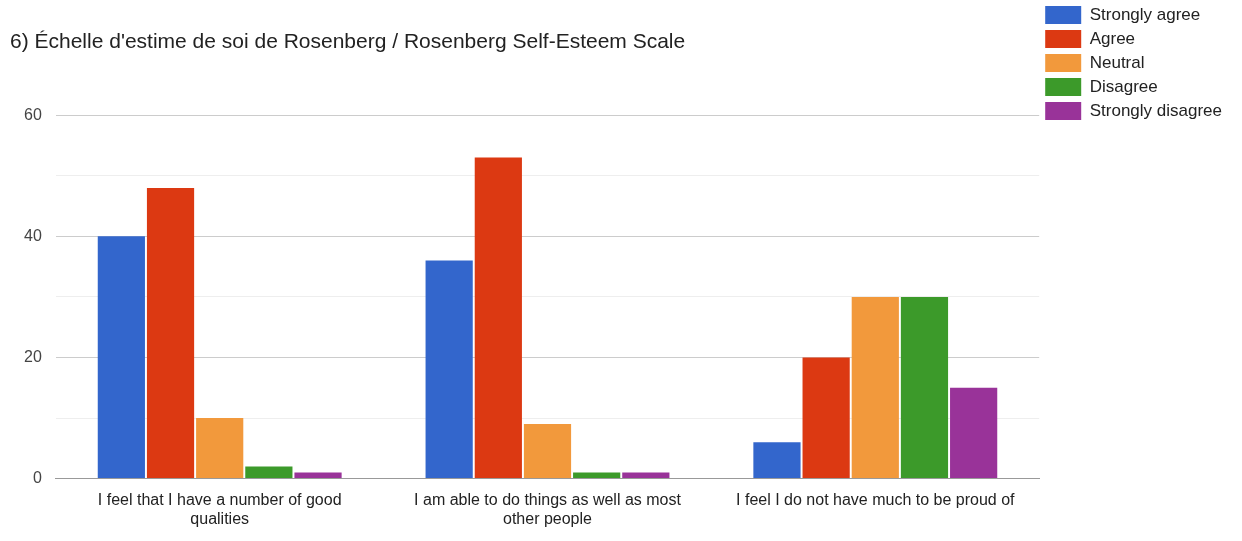 This screenshot has height=541, width=1242. Describe the element at coordinates (1156, 110) in the screenshot. I see `legend-label: Strongly disagree` at that location.